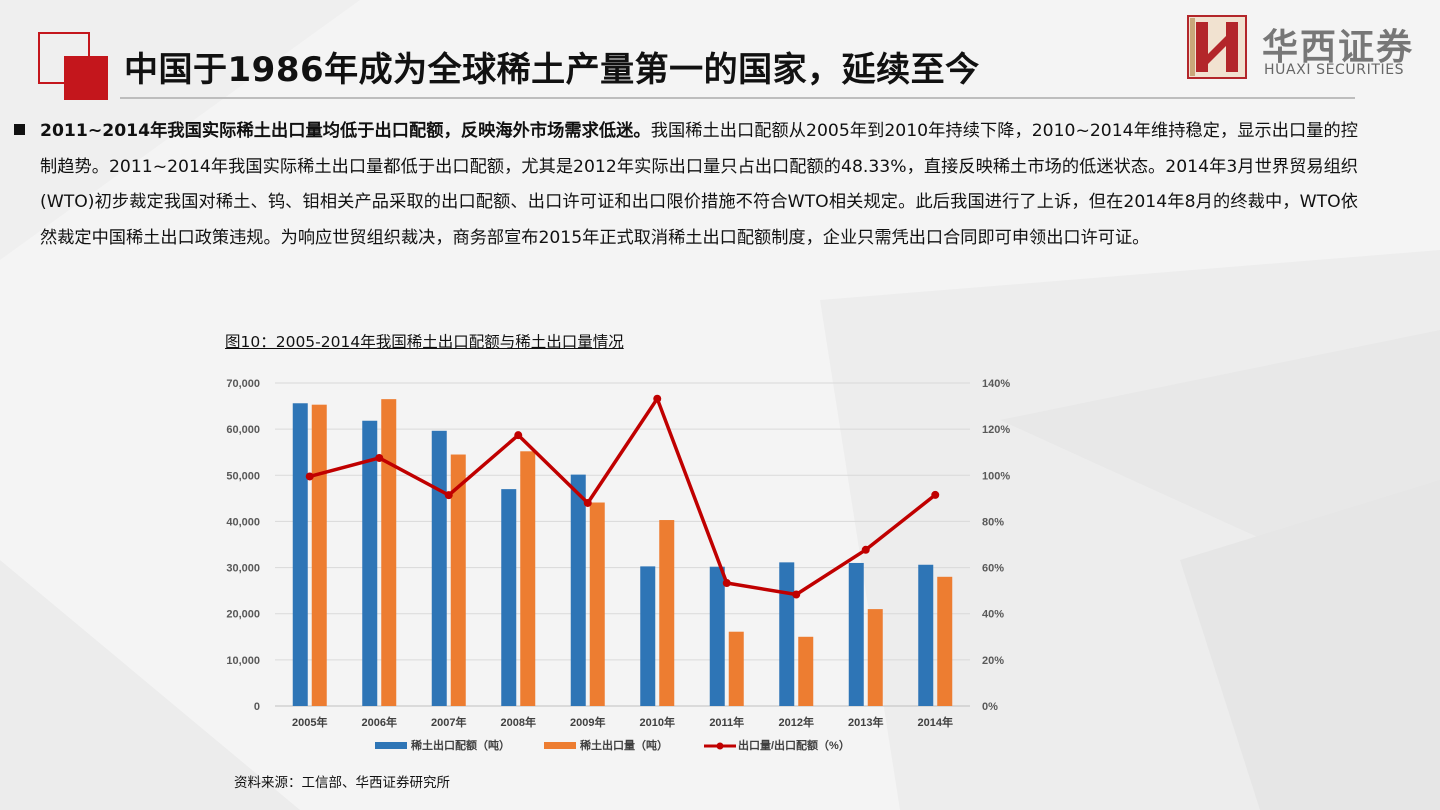 The height and width of the screenshot is (810, 1440). What do you see at coordinates (424, 342) in the screenshot?
I see `figure-caption: 图10：2005-2014年我国稀土出口配额与稀土出口量情况` at bounding box center [424, 342].